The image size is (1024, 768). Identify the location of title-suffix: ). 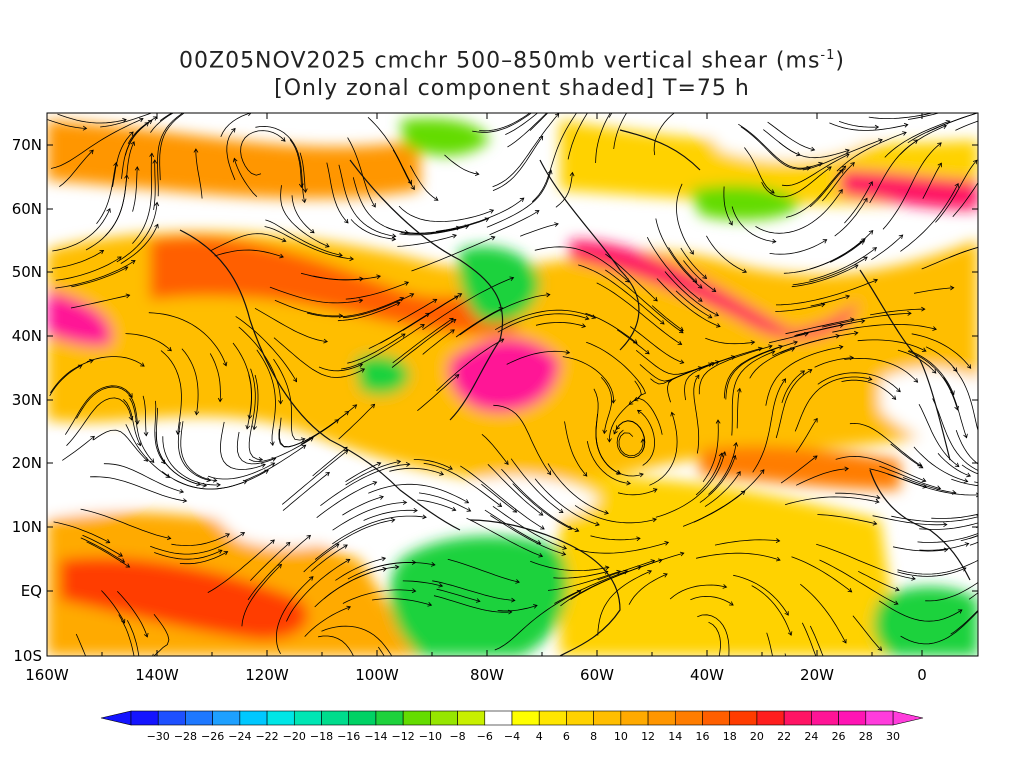
(840, 61).